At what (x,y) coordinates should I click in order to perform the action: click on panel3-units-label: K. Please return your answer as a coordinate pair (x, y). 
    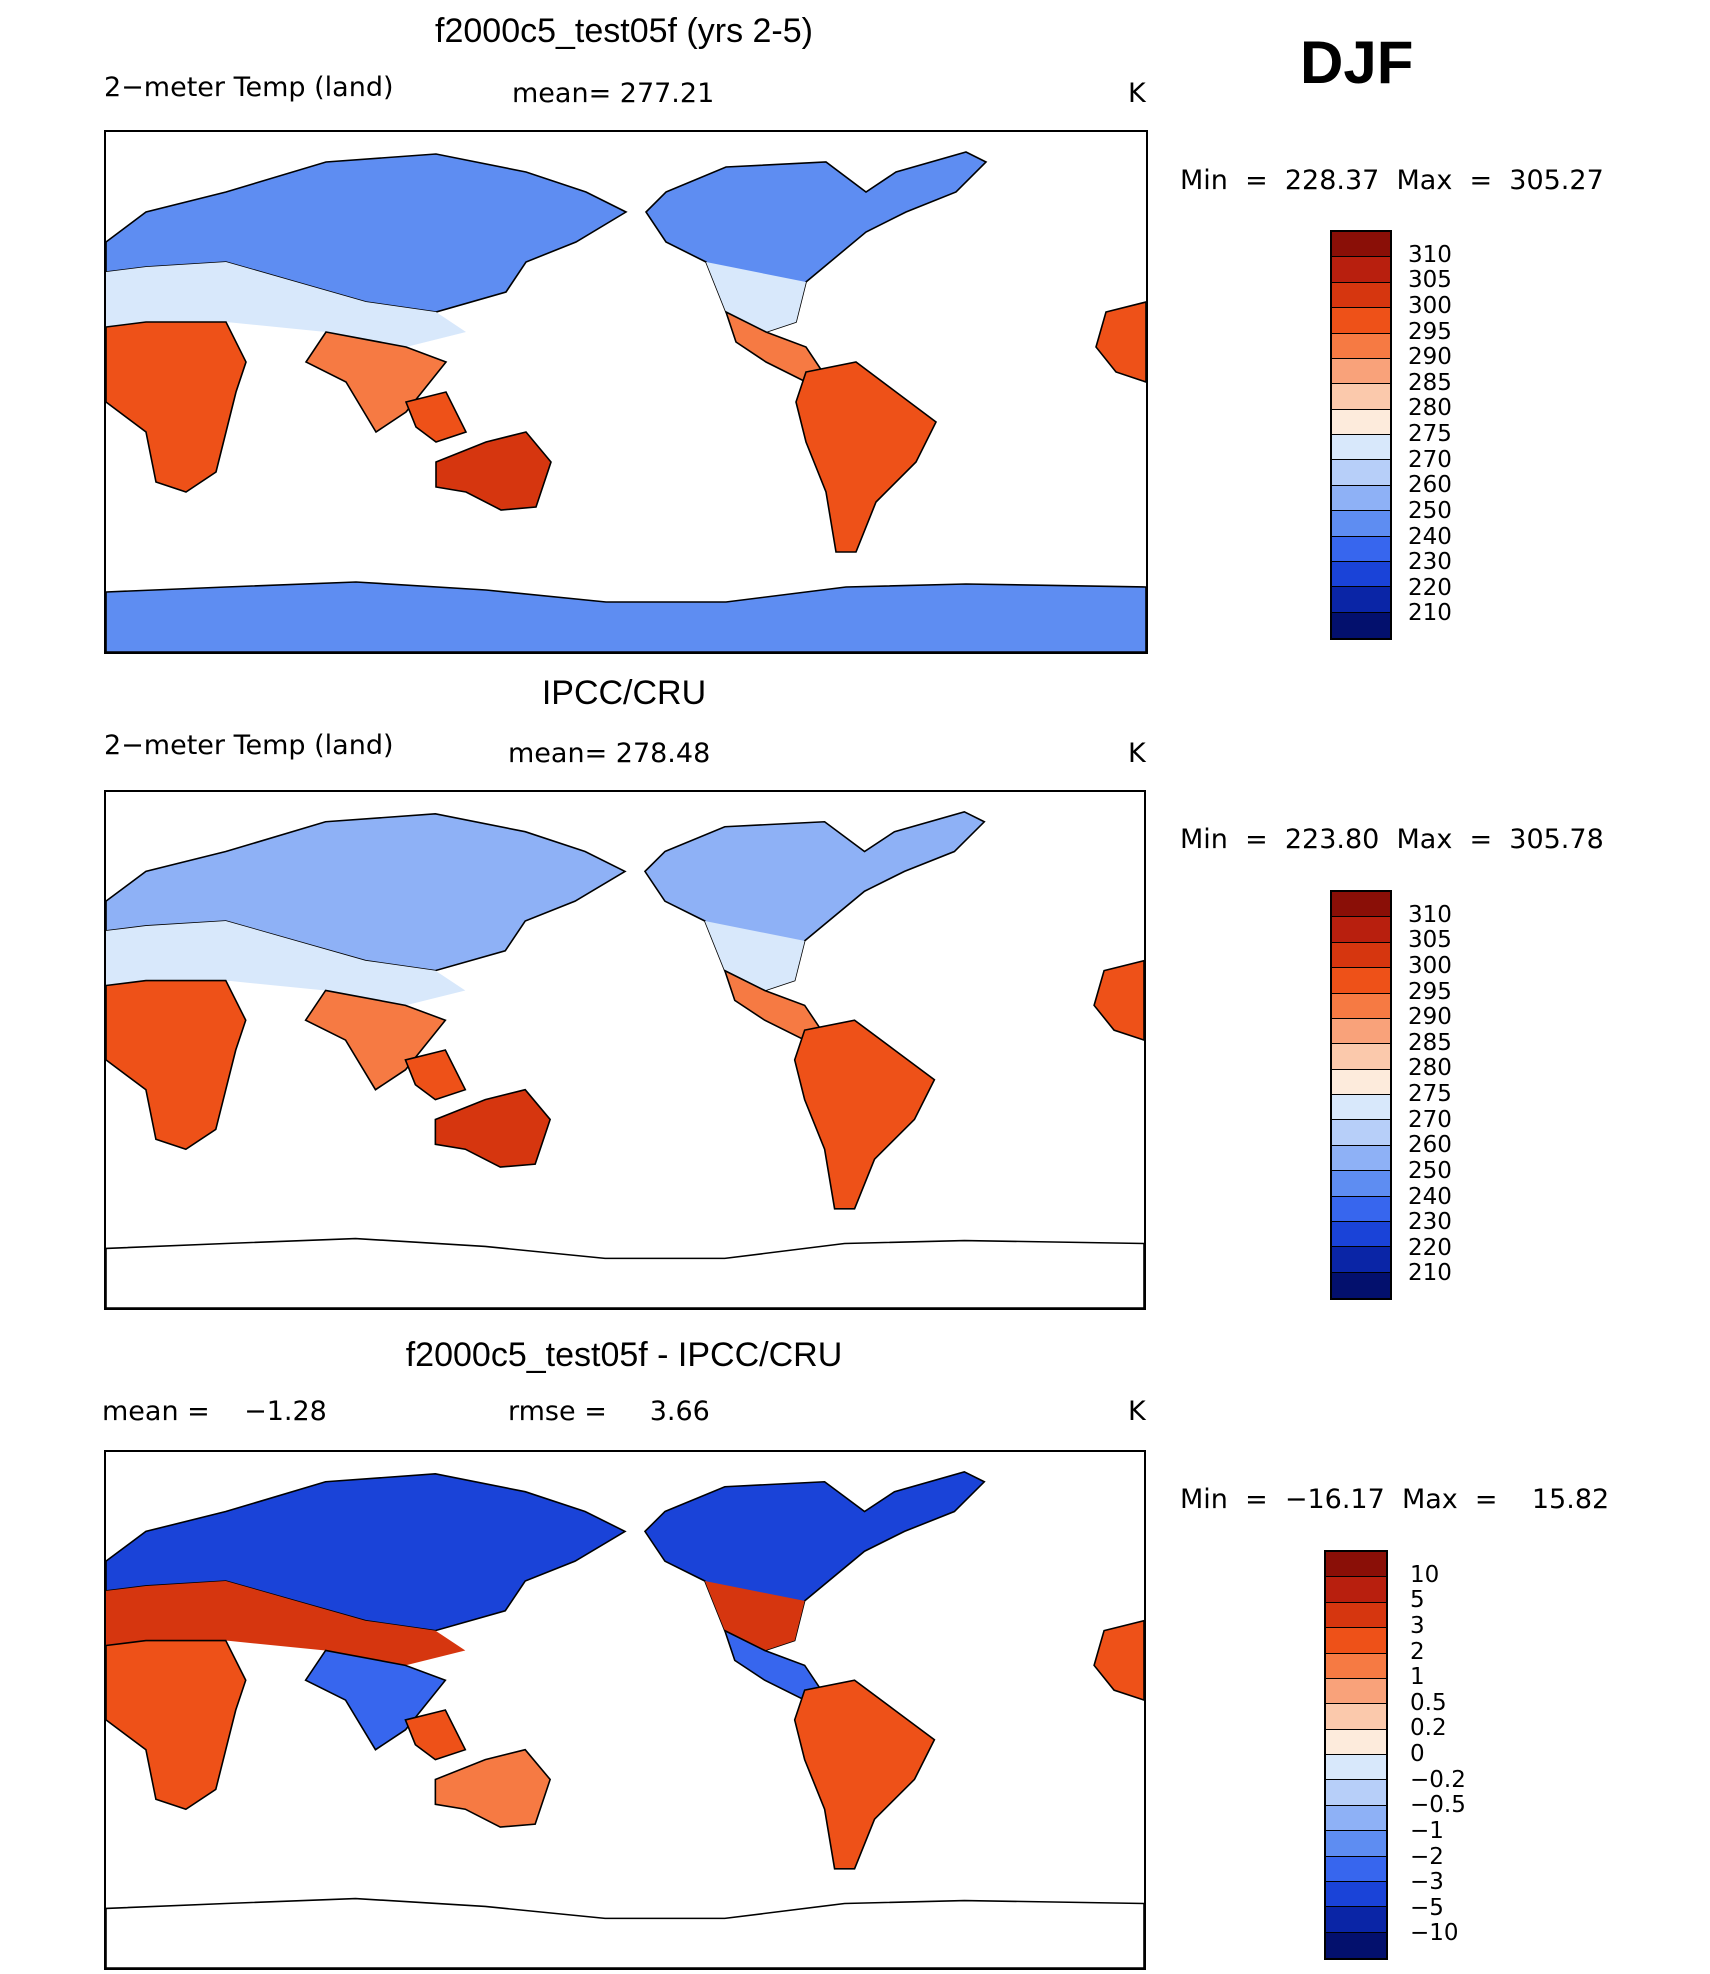
    Looking at the image, I should click on (1137, 1411).